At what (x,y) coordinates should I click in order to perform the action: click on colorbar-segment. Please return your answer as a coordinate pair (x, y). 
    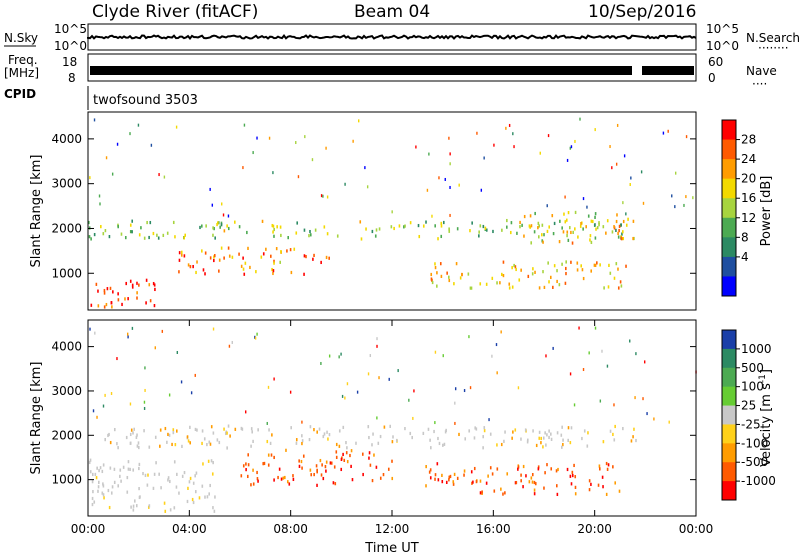
    Looking at the image, I should click on (729, 247).